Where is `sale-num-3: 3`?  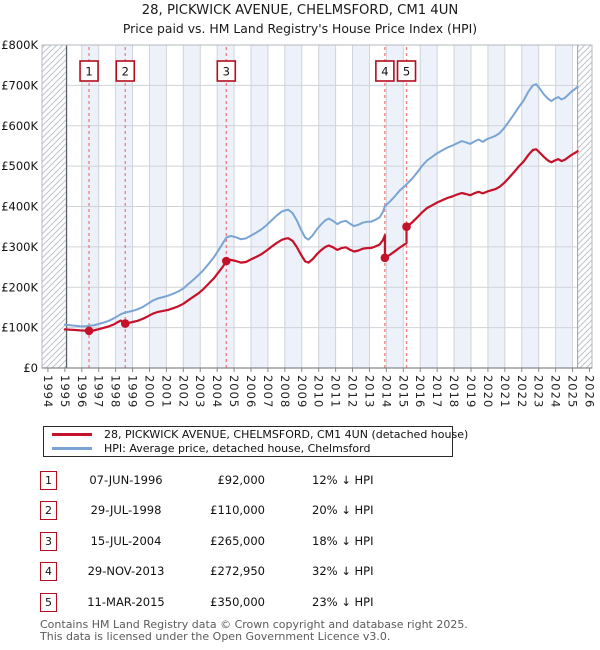 sale-num-3: 3 is located at coordinates (48, 541).